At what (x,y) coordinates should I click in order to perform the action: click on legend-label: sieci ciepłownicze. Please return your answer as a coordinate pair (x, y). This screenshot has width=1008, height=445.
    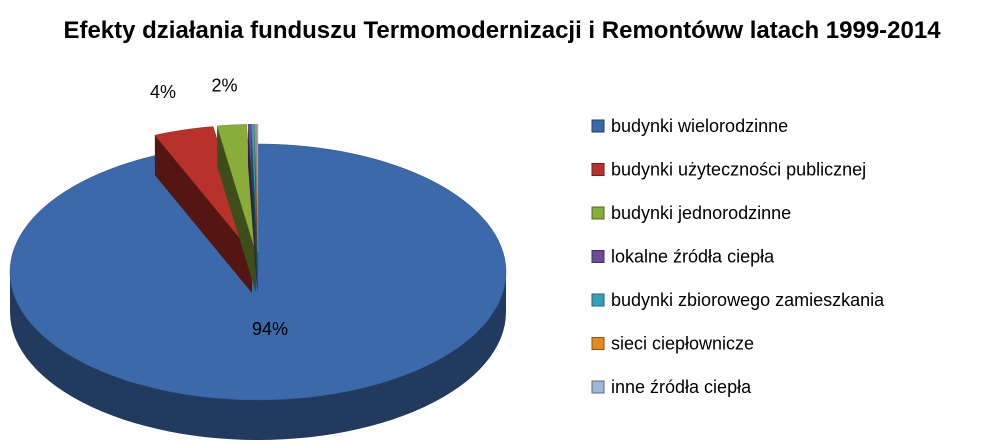
    Looking at the image, I should click on (682, 343).